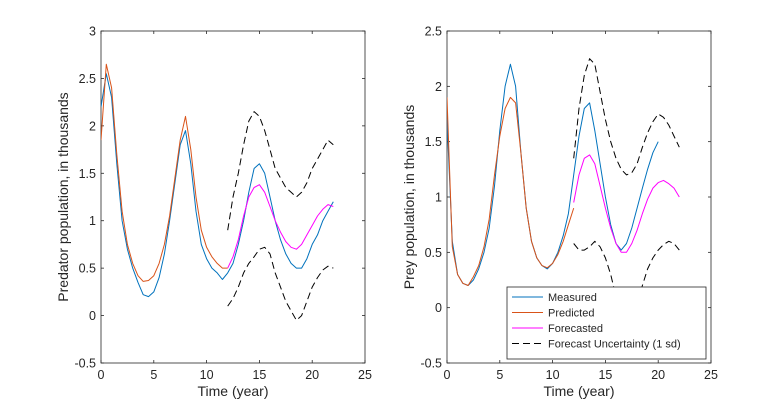  I want to click on legend-box, so click(606, 323).